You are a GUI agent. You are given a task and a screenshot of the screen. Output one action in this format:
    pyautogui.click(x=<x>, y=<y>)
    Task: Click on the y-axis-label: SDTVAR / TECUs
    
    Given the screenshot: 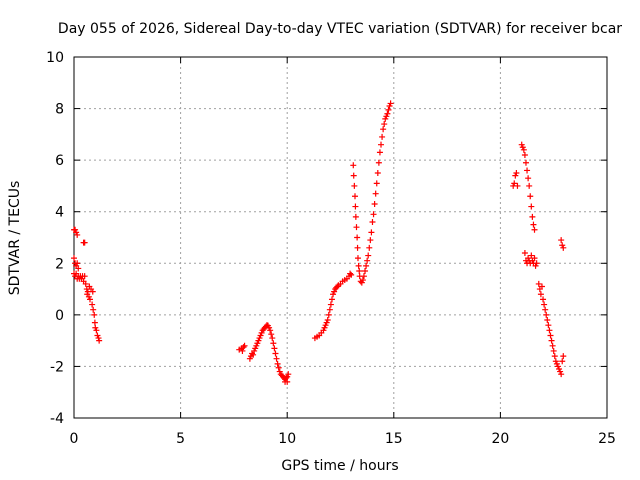 What is the action you would take?
    pyautogui.click(x=15, y=238)
    